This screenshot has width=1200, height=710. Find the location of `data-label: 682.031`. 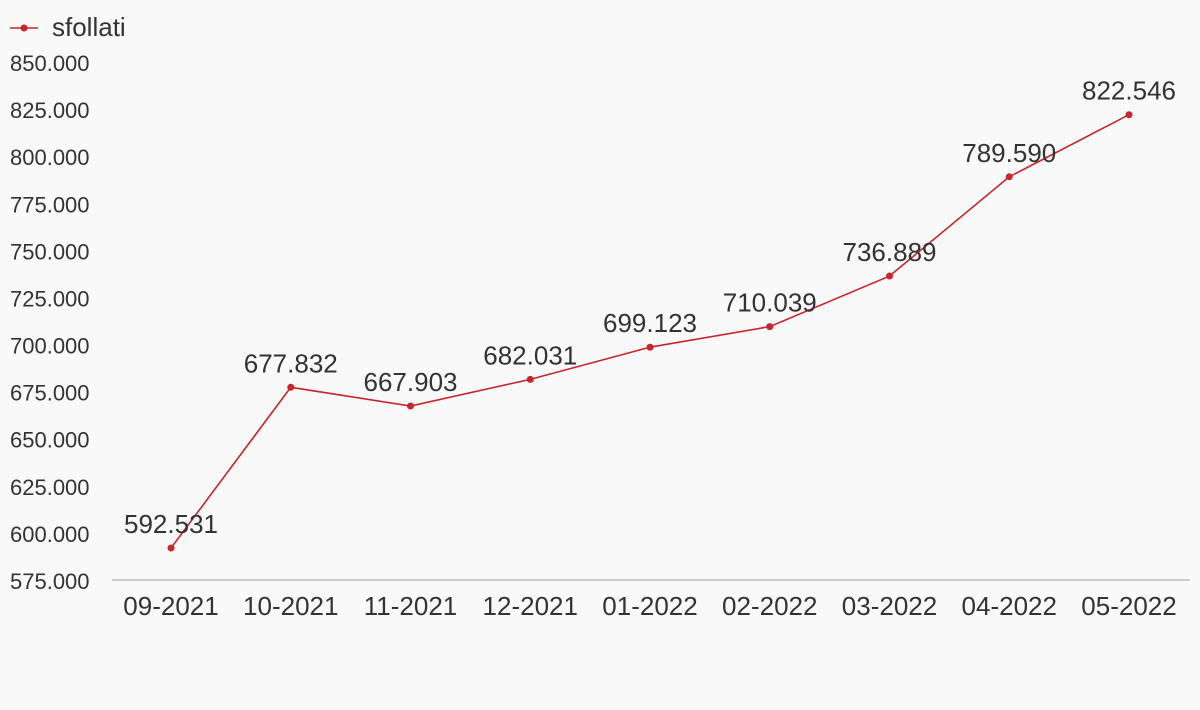

data-label: 682.031 is located at coordinates (530, 355).